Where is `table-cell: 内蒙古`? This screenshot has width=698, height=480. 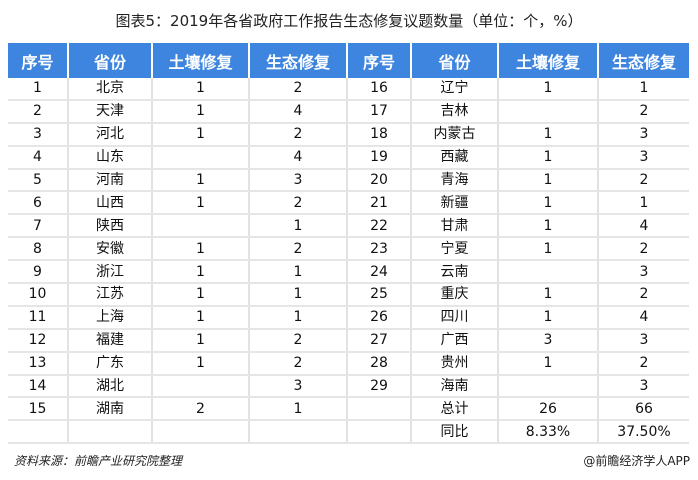
table-cell: 内蒙古 is located at coordinates (455, 134).